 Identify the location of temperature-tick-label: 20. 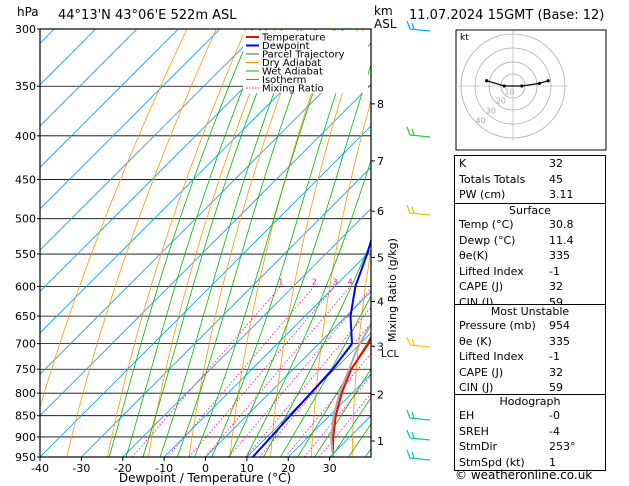
(288, 468).